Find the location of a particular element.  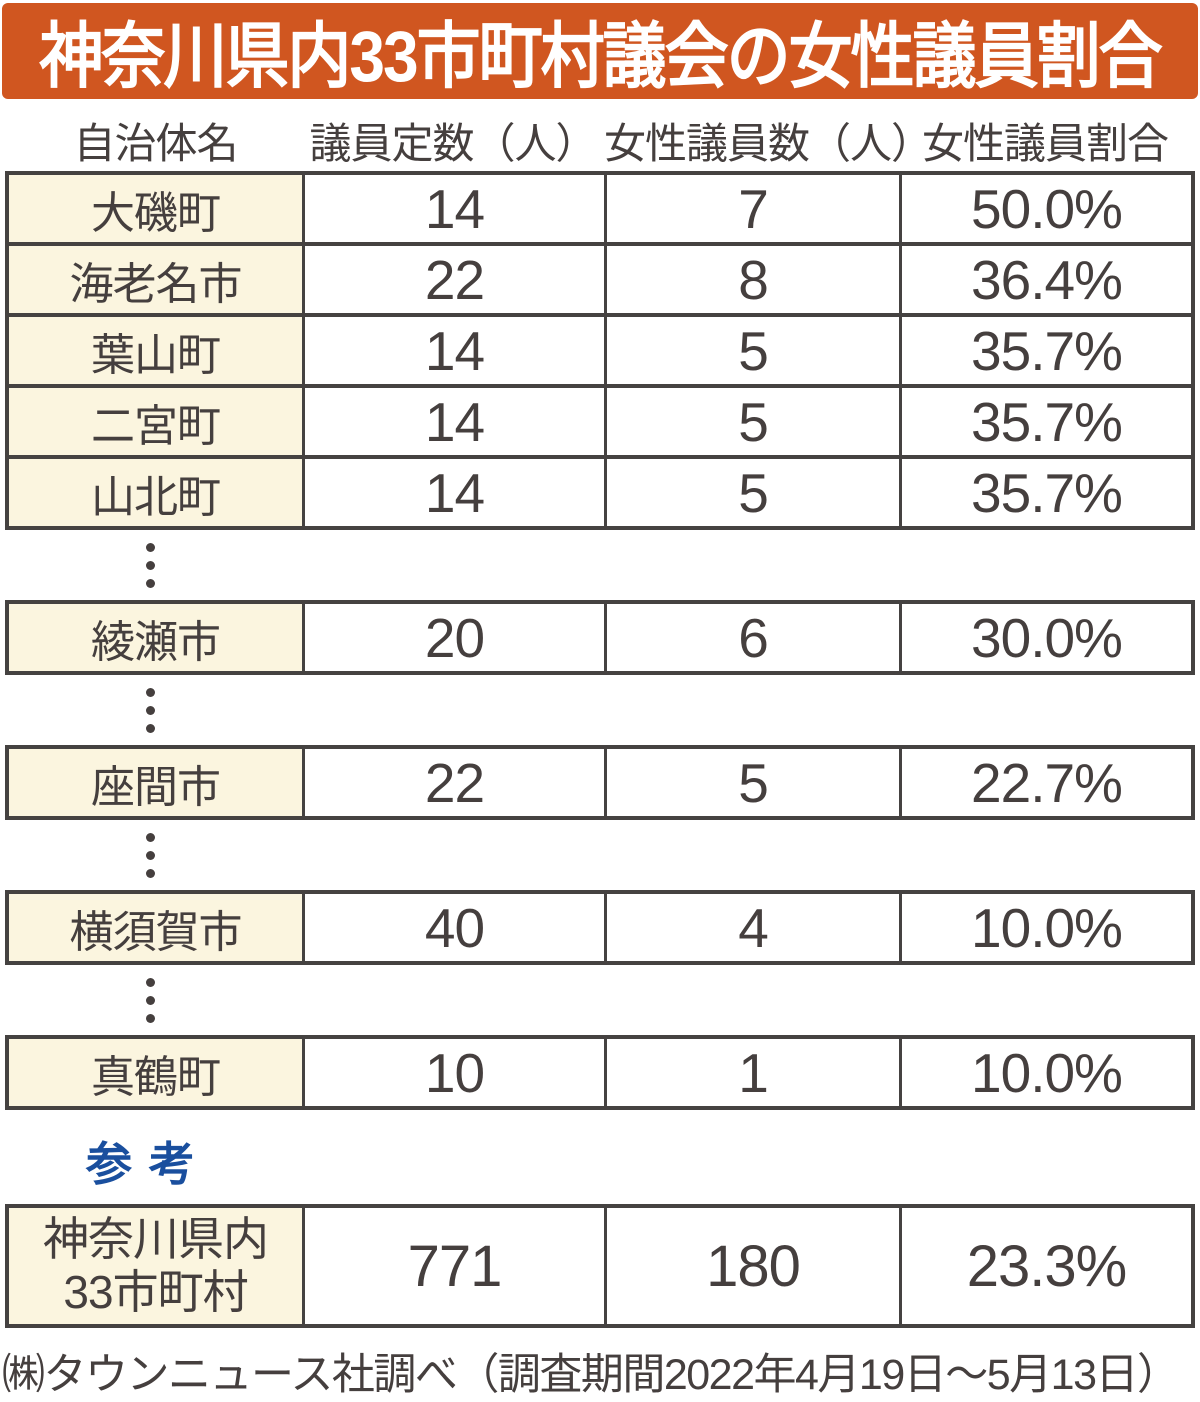

summary-seats-value: 771 is located at coordinates (453, 1266).